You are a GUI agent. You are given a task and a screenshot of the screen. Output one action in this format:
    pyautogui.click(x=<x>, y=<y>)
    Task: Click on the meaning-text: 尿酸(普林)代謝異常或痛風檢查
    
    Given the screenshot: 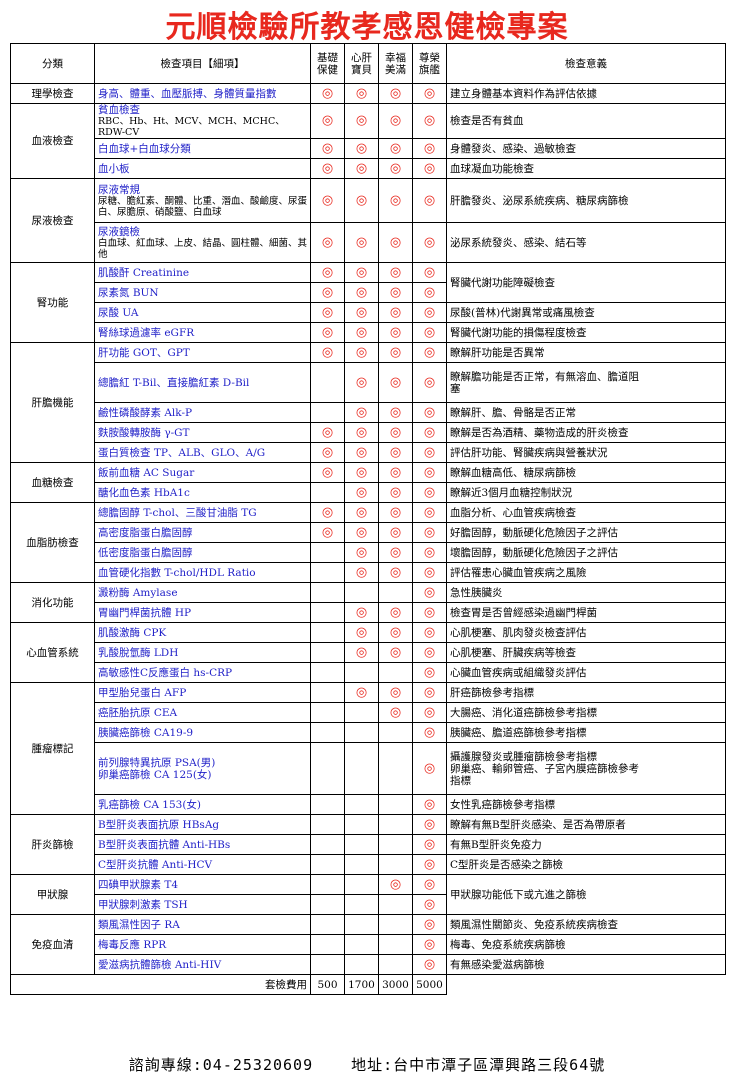 What is the action you would take?
    pyautogui.click(x=522, y=312)
    